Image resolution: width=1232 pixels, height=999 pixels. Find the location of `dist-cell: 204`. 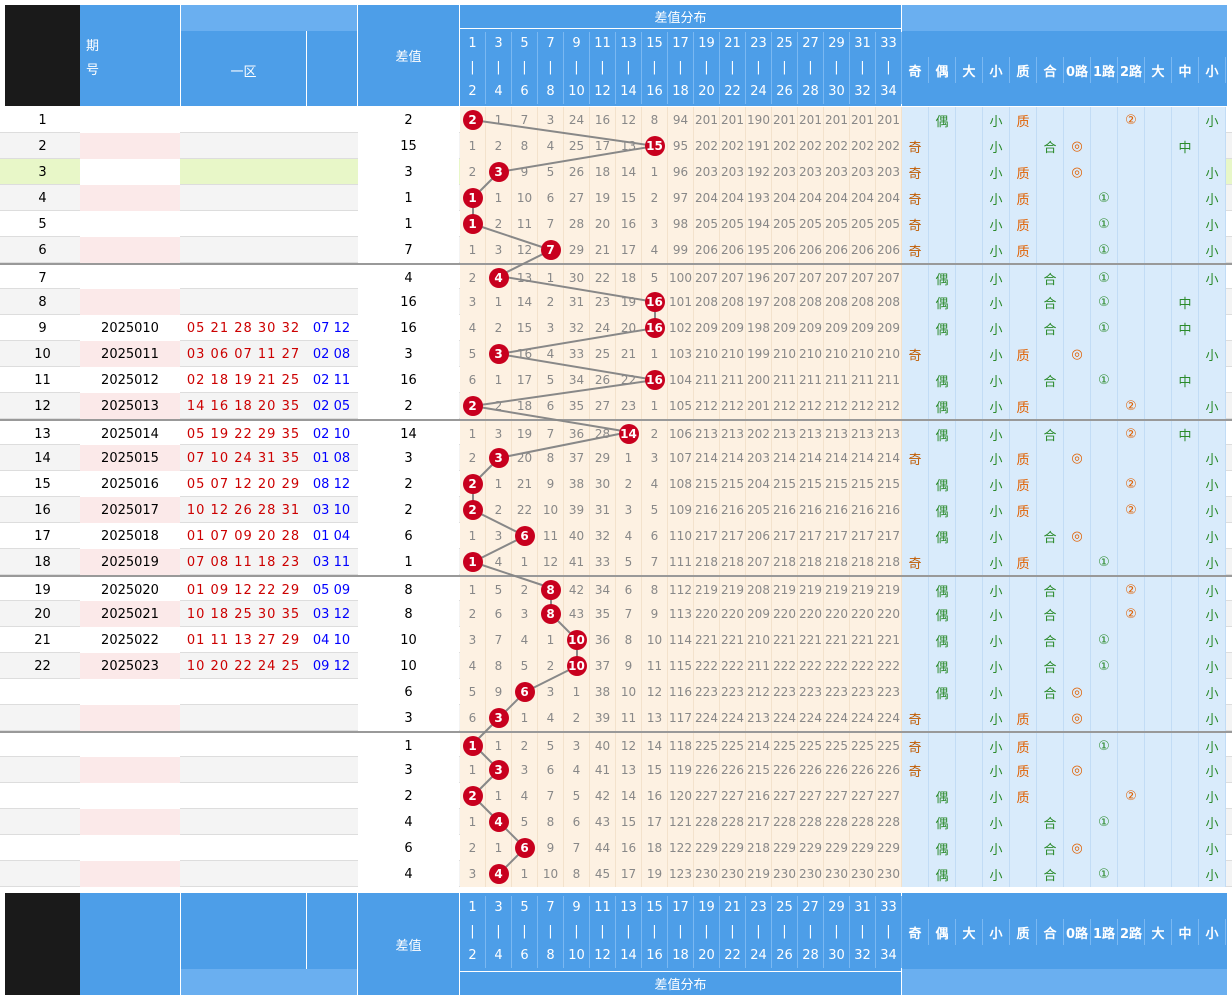

dist-cell: 204 is located at coordinates (837, 198).